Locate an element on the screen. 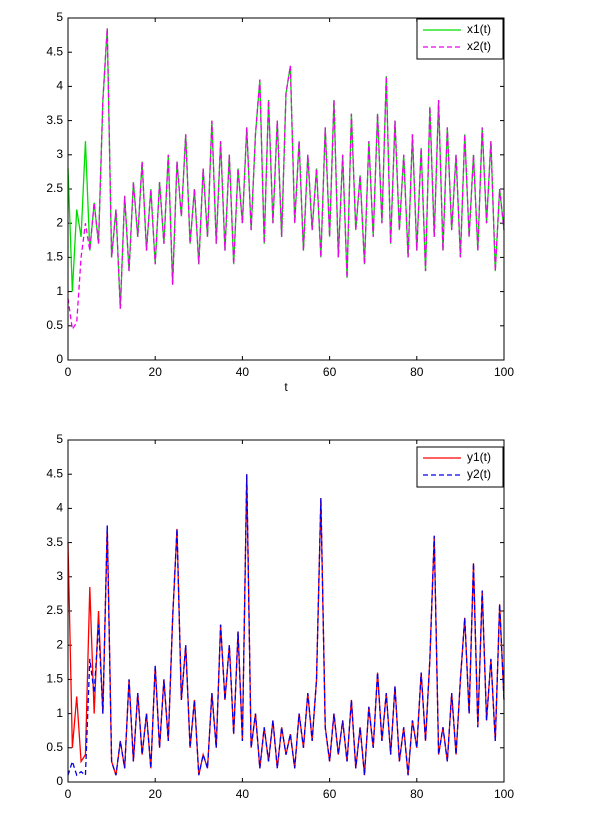  legend-label: y1(t) is located at coordinates (479, 457).